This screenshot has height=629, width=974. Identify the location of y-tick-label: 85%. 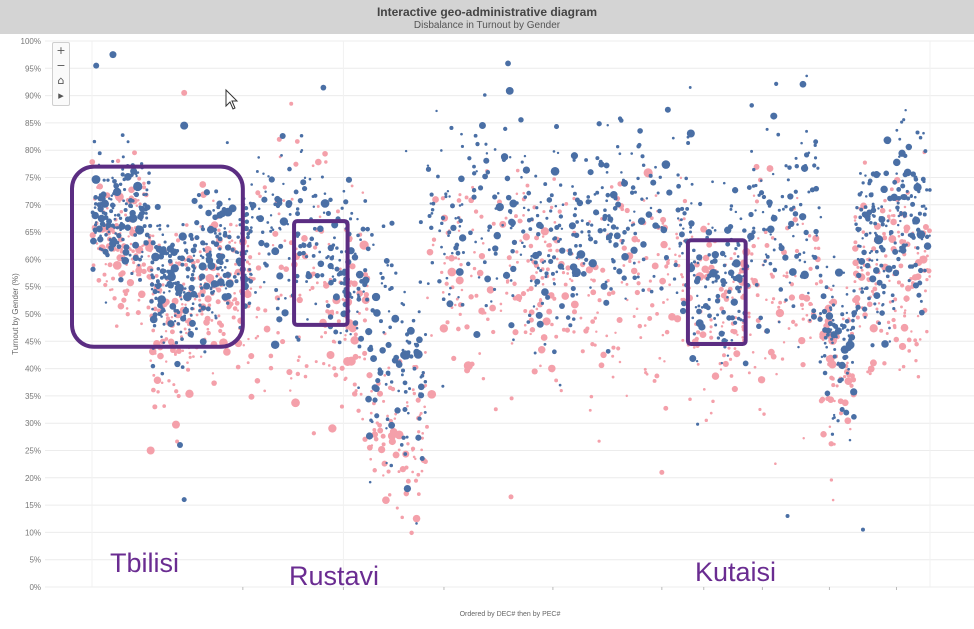
(33, 123).